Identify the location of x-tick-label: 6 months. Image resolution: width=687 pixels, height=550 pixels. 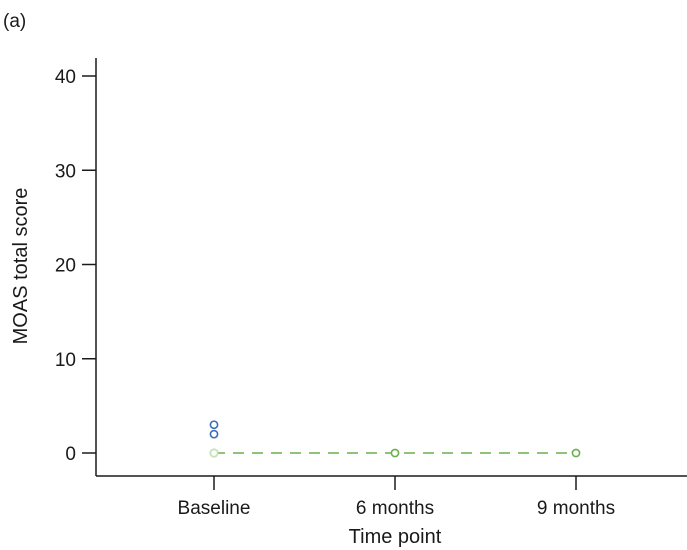
(395, 508).